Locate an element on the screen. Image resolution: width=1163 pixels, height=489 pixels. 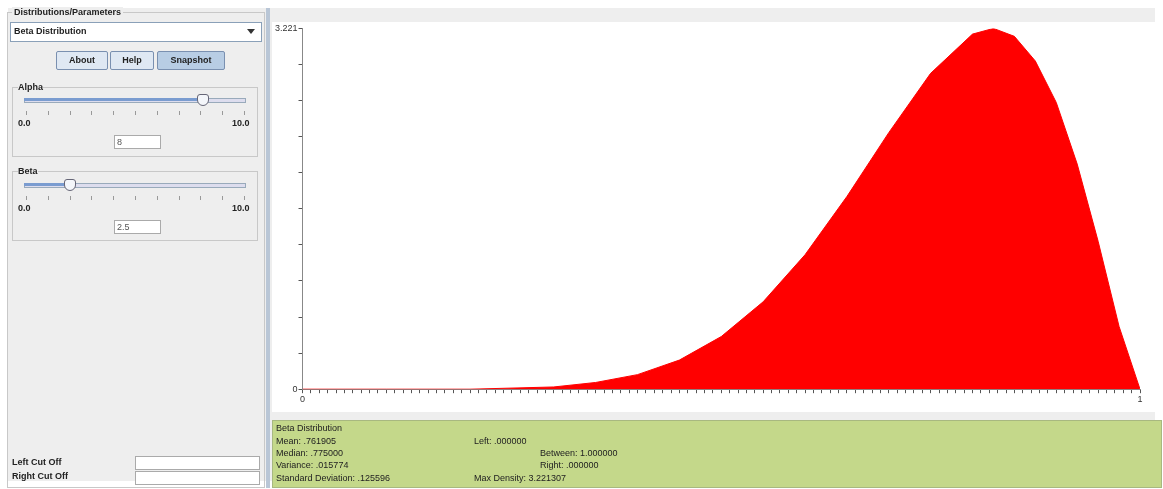
text: Mean: .761905 is located at coordinates (306, 441).